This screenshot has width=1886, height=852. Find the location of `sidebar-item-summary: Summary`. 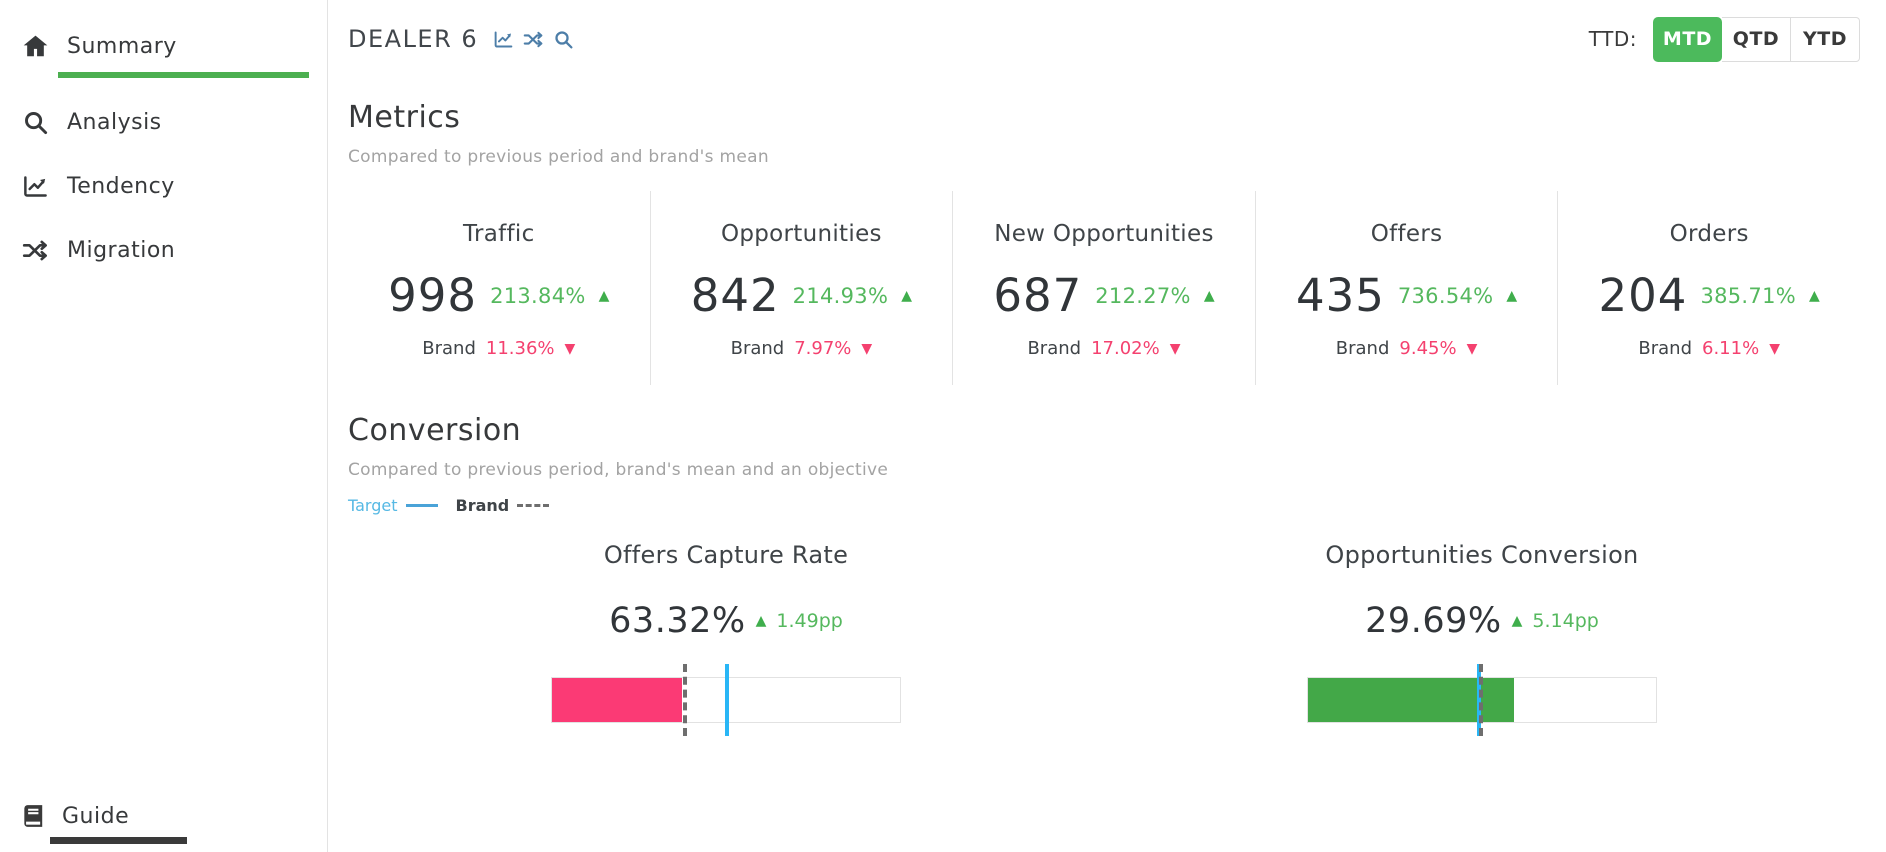

sidebar-item-summary: Summary is located at coordinates (163, 52).